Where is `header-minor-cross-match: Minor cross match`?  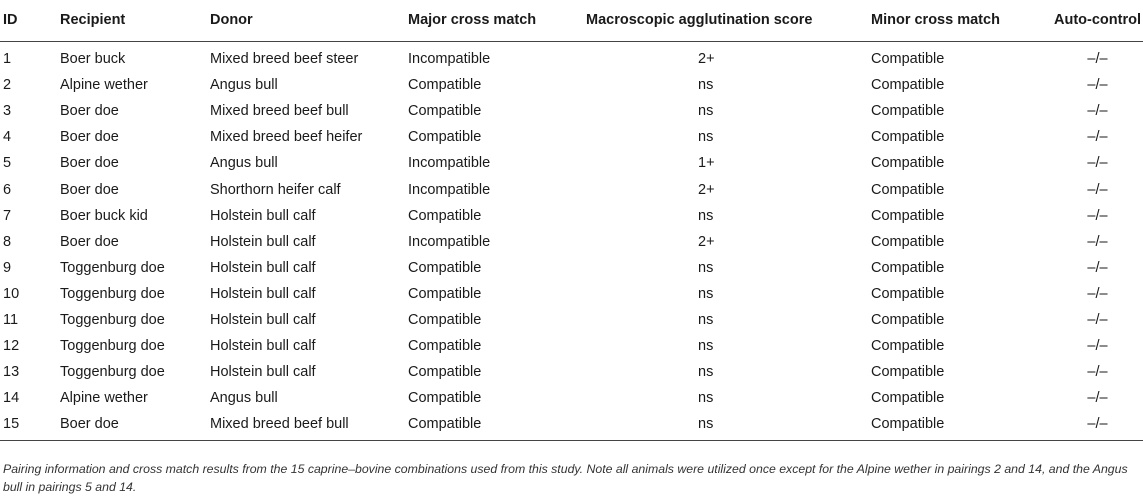 header-minor-cross-match: Minor cross match is located at coordinates (960, 23).